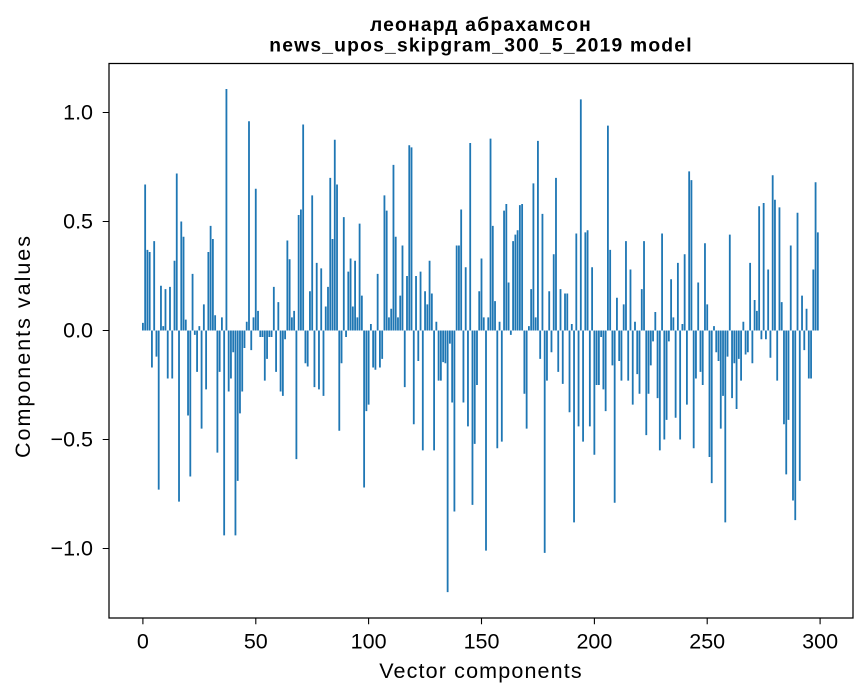  What do you see at coordinates (72, 549) in the screenshot?
I see `svg-text: −1.0` at bounding box center [72, 549].